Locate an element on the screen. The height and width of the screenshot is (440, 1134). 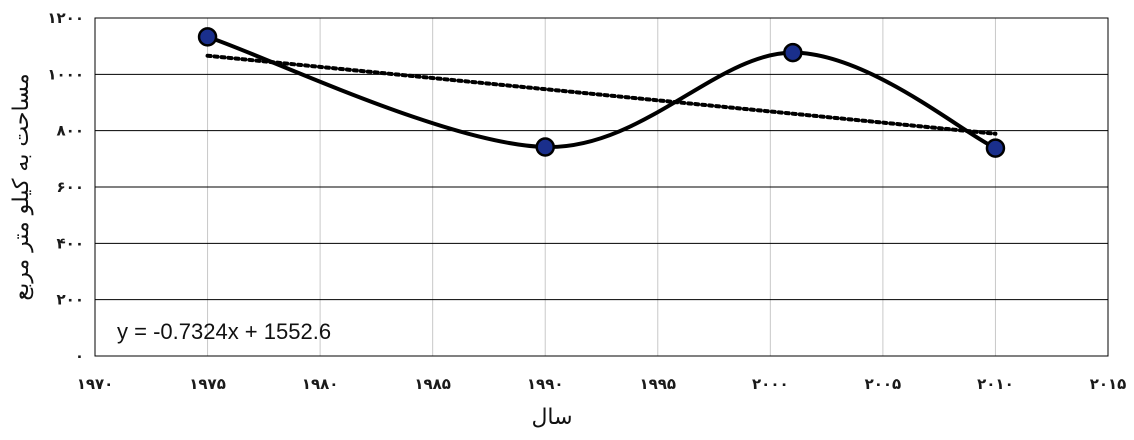
y-tick-labels: ۰ ۲۰۰ ۴۰۰ ۶۰۰ ۸۰۰ ۱۰۰۰ ۱۲۰۰ is located at coordinates (65, 187).